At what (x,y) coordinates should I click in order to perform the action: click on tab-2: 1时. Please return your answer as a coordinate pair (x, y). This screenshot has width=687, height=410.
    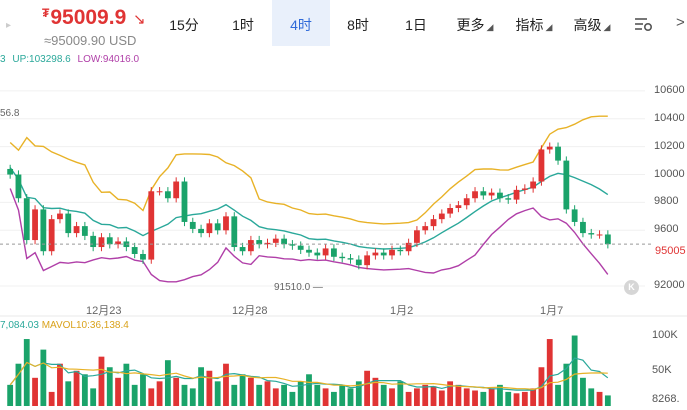
    Looking at the image, I should click on (243, 23).